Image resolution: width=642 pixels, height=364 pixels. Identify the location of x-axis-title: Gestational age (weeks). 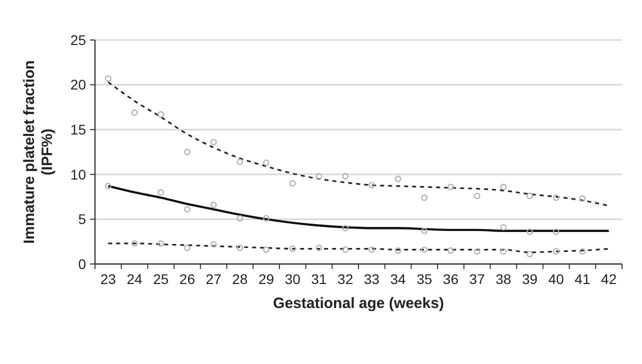
(358, 303).